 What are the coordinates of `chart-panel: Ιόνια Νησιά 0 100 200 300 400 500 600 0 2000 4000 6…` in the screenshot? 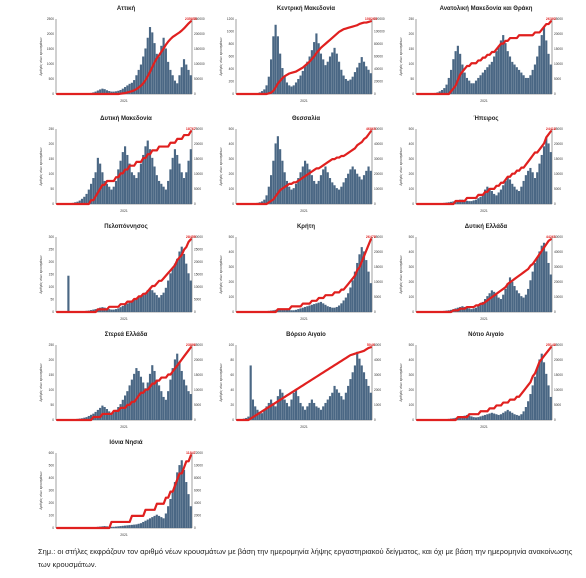 It's located at (126, 490).